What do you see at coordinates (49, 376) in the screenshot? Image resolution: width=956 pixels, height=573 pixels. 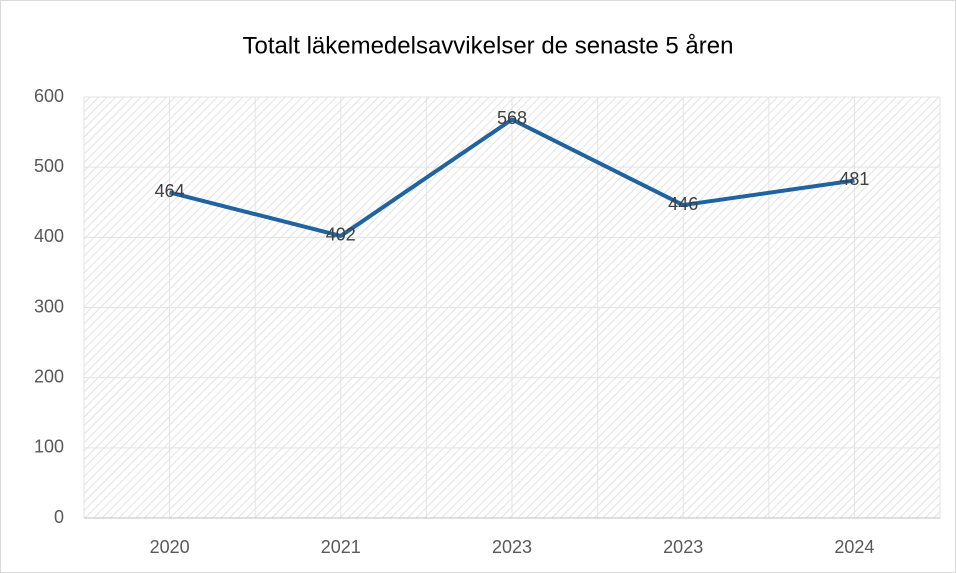 I see `y-tick-label: 200` at bounding box center [49, 376].